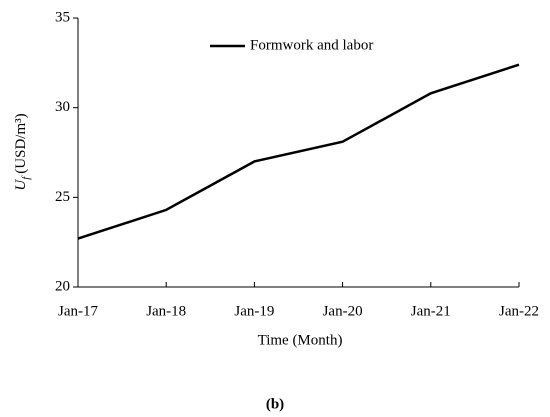 The height and width of the screenshot is (417, 550). What do you see at coordinates (21, 185) in the screenshot?
I see `y-label-symbol: U` at bounding box center [21, 185].